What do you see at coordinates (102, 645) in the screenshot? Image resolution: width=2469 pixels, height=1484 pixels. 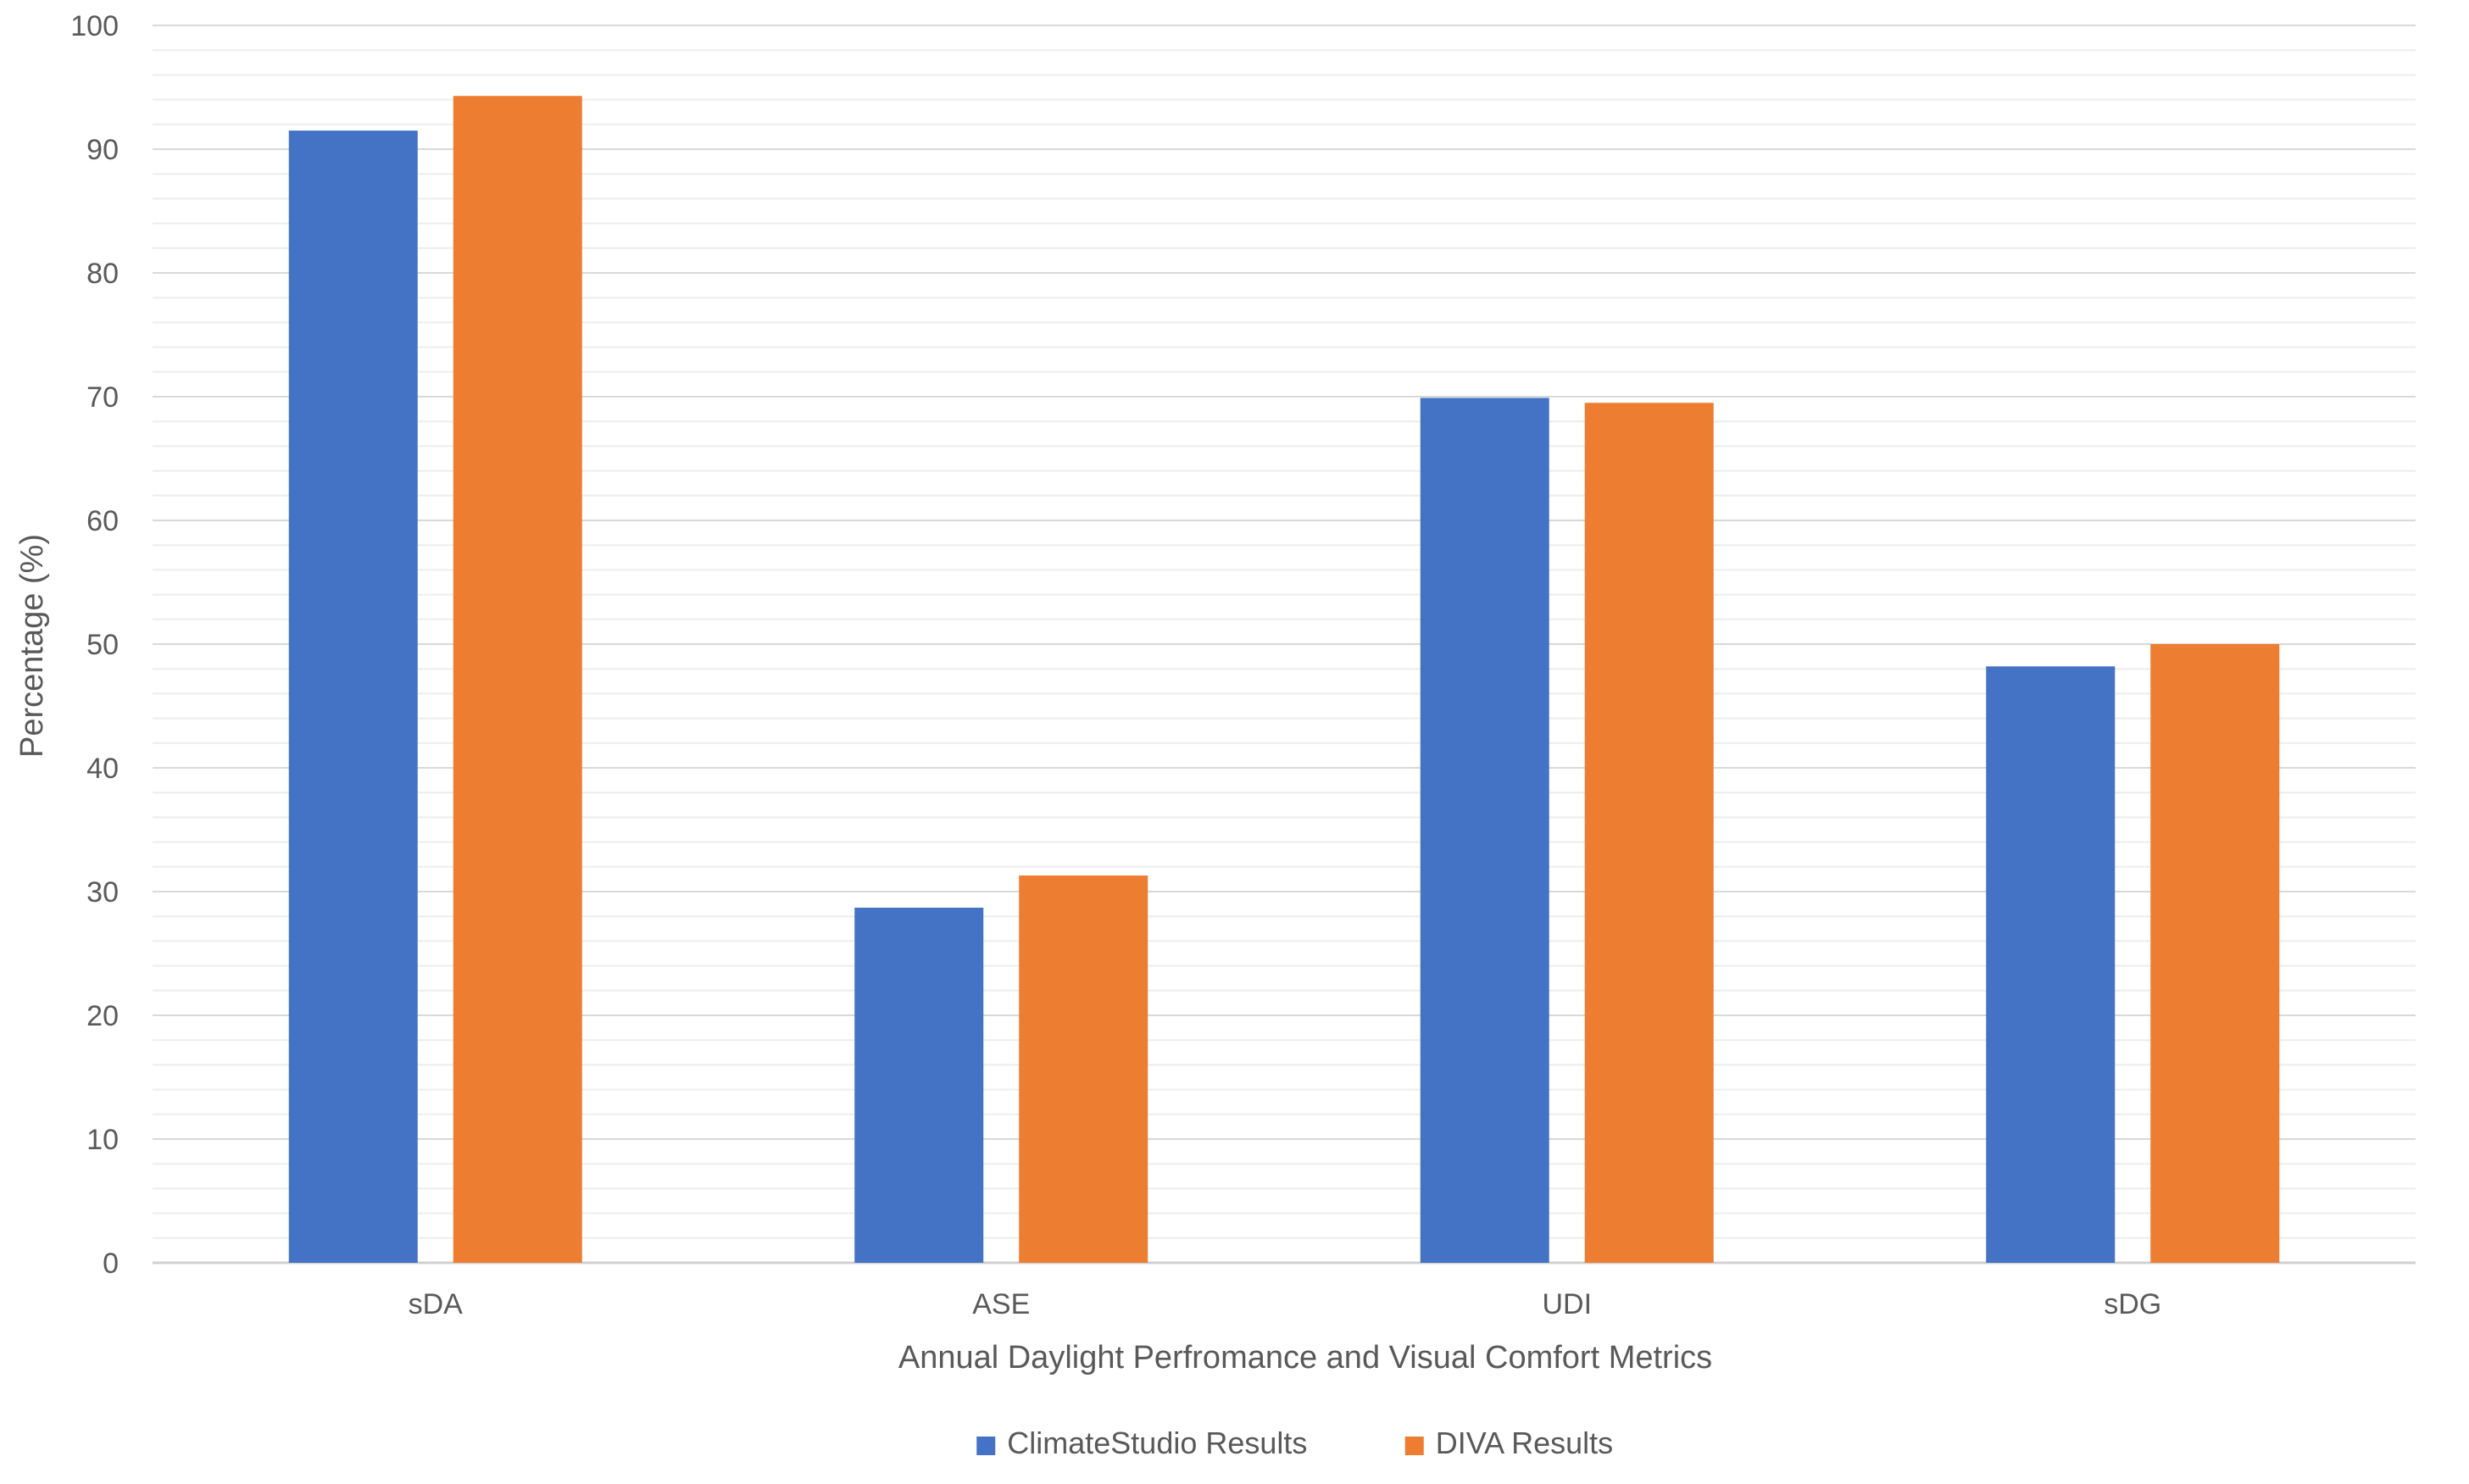 I see `y-tick-label: 50` at bounding box center [102, 645].